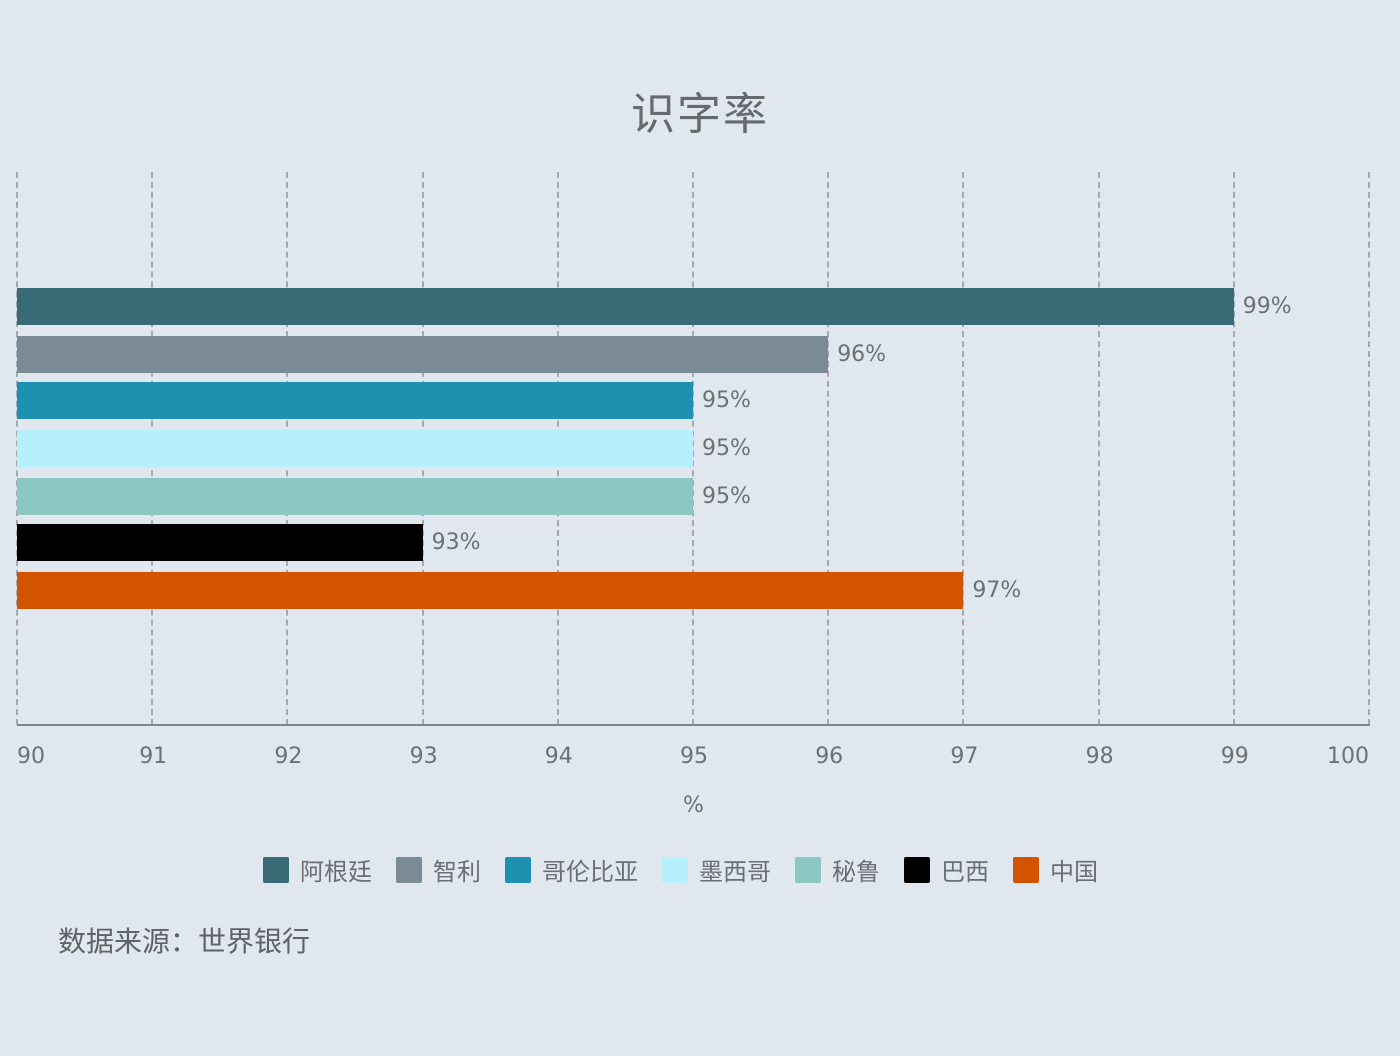 The height and width of the screenshot is (1056, 1400). I want to click on legend-item: 秘鲁, so click(837, 869).